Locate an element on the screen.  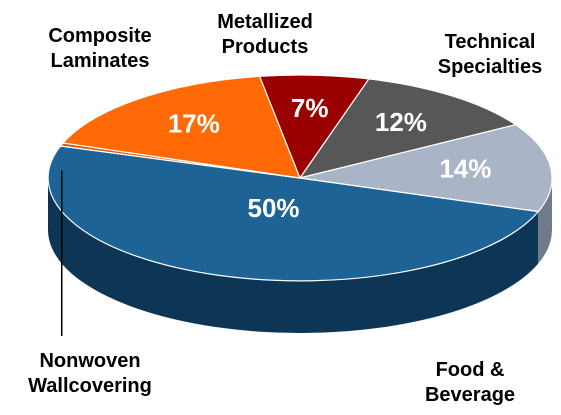
label-technical-specialties: Technical Specialties is located at coordinates (490, 54).